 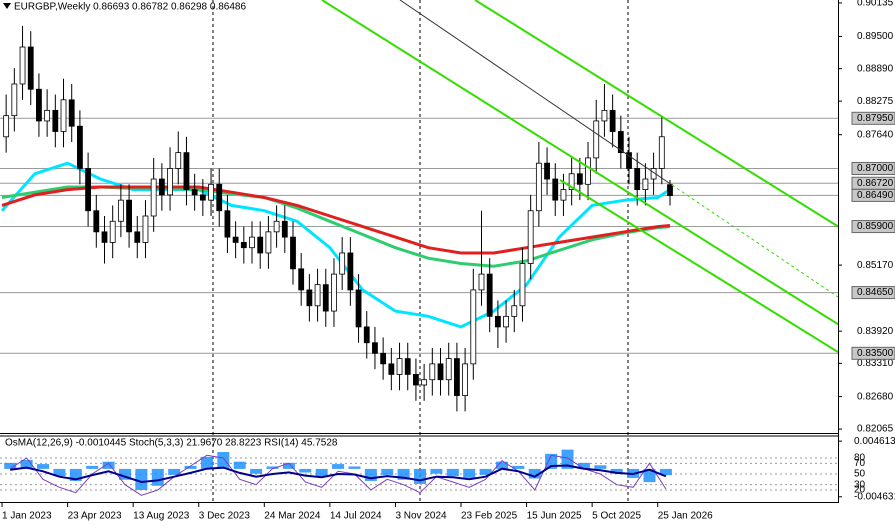 What do you see at coordinates (27, 516) in the screenshot?
I see `x-tick-label: 1 Jan 2023` at bounding box center [27, 516].